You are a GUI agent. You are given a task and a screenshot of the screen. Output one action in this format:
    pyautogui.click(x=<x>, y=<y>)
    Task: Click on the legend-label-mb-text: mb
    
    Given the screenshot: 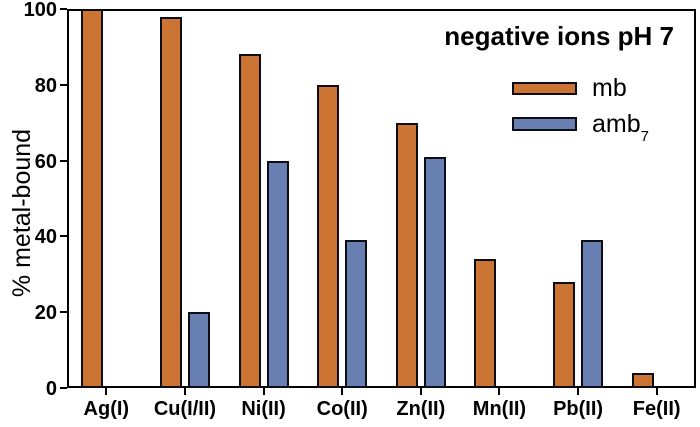 What is the action you would take?
    pyautogui.click(x=609, y=88)
    